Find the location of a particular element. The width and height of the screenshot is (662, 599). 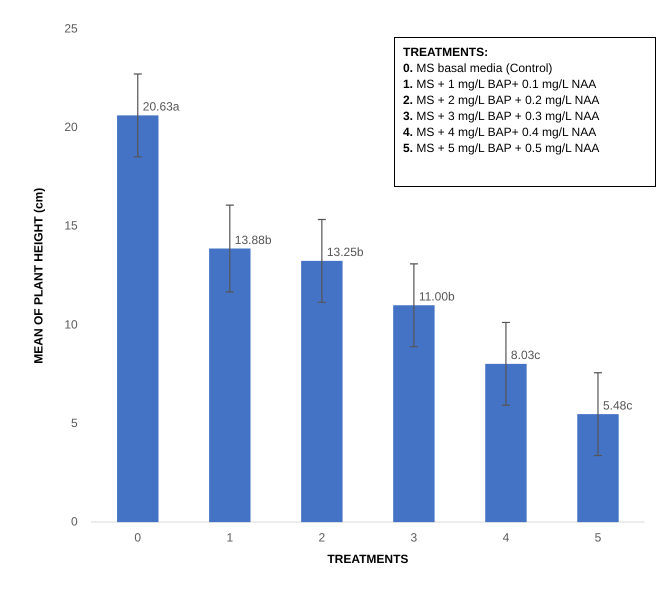

data-label: 11.00b is located at coordinates (437, 297).